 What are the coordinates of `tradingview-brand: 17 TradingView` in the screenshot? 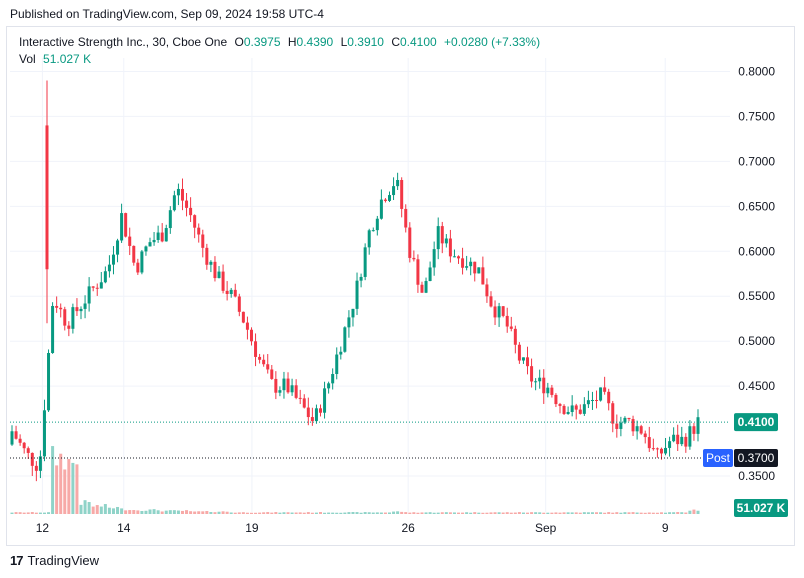 It's located at (54, 560).